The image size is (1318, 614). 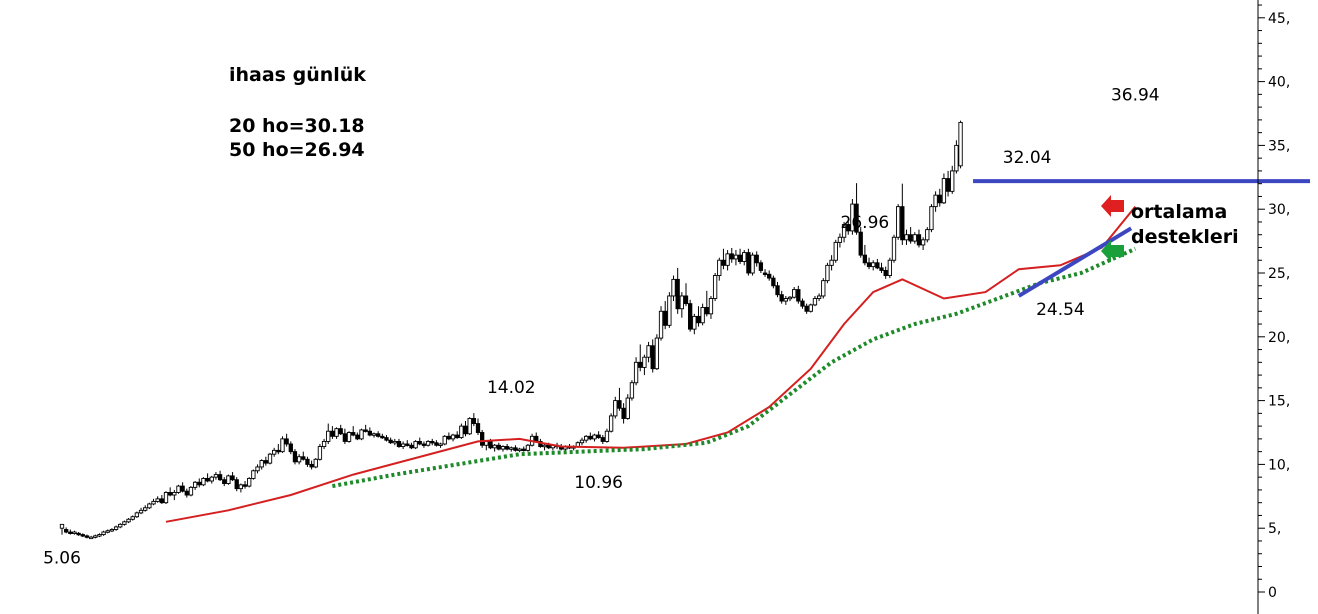 What do you see at coordinates (1273, 307) in the screenshot?
I see `y-axis: 0 5, 10, 15, 20, 25, 30, 35, 40, 45,` at bounding box center [1273, 307].